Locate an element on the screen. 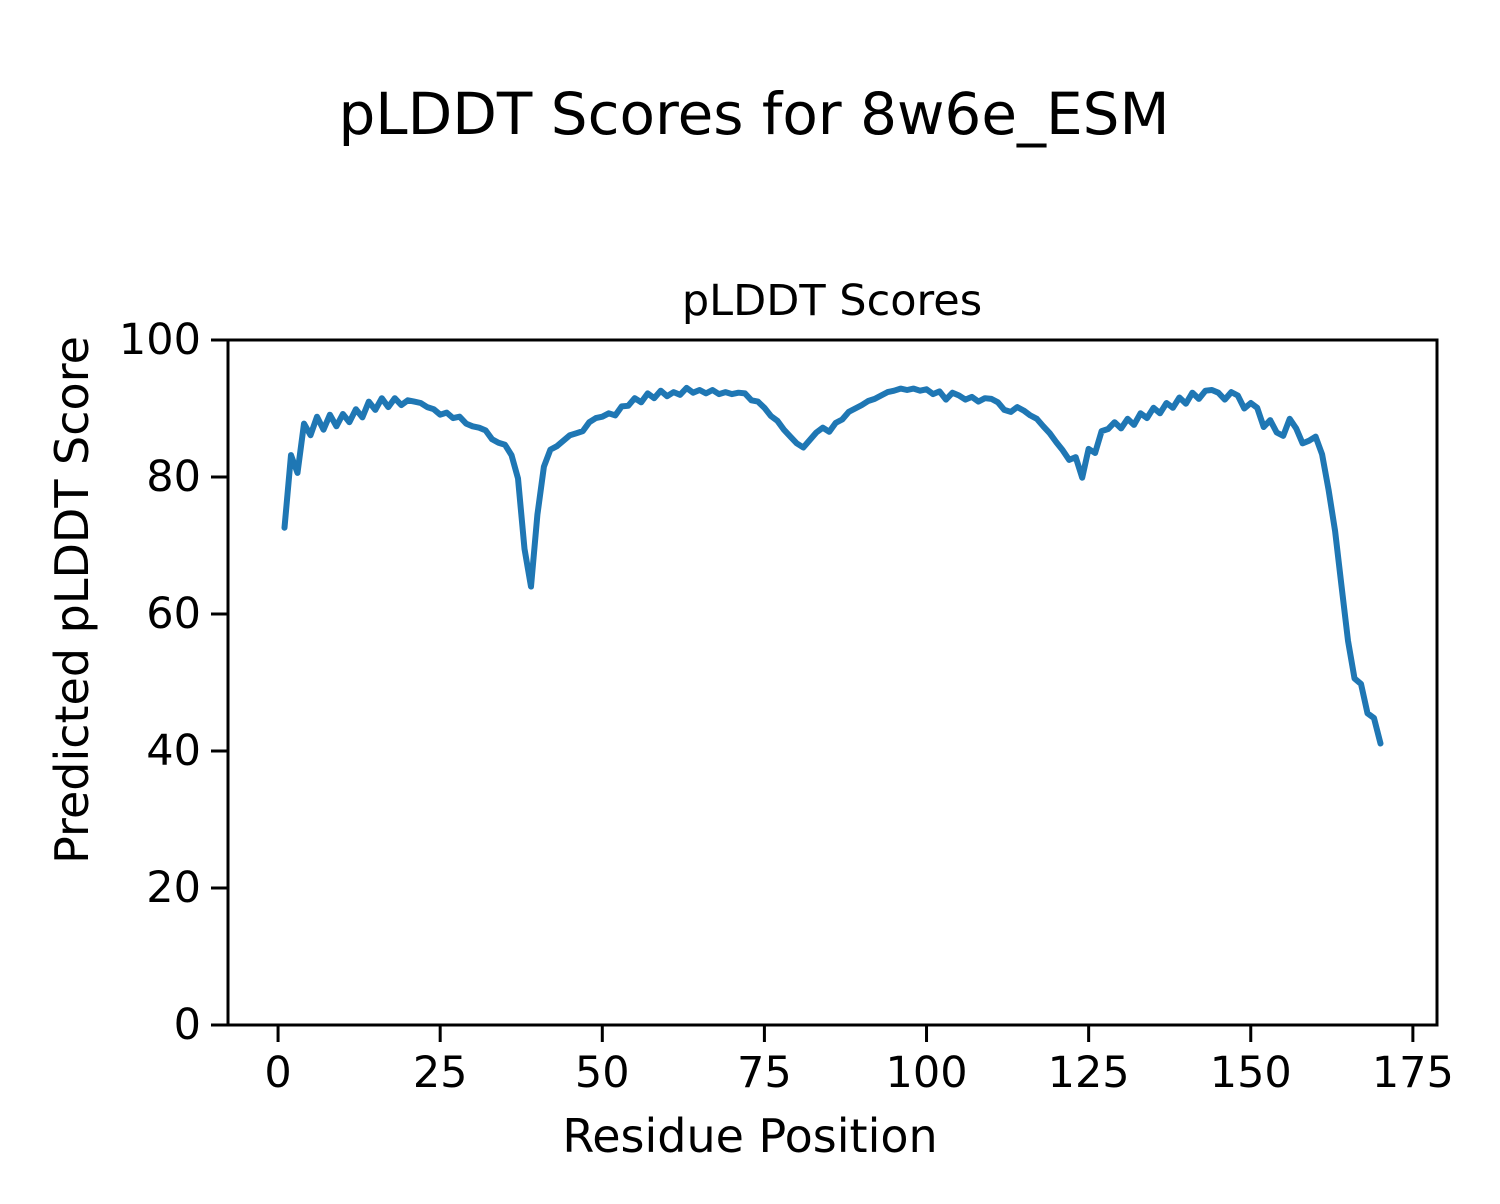 The height and width of the screenshot is (1204, 1500). y-tick-label: 100 is located at coordinates (160, 340).